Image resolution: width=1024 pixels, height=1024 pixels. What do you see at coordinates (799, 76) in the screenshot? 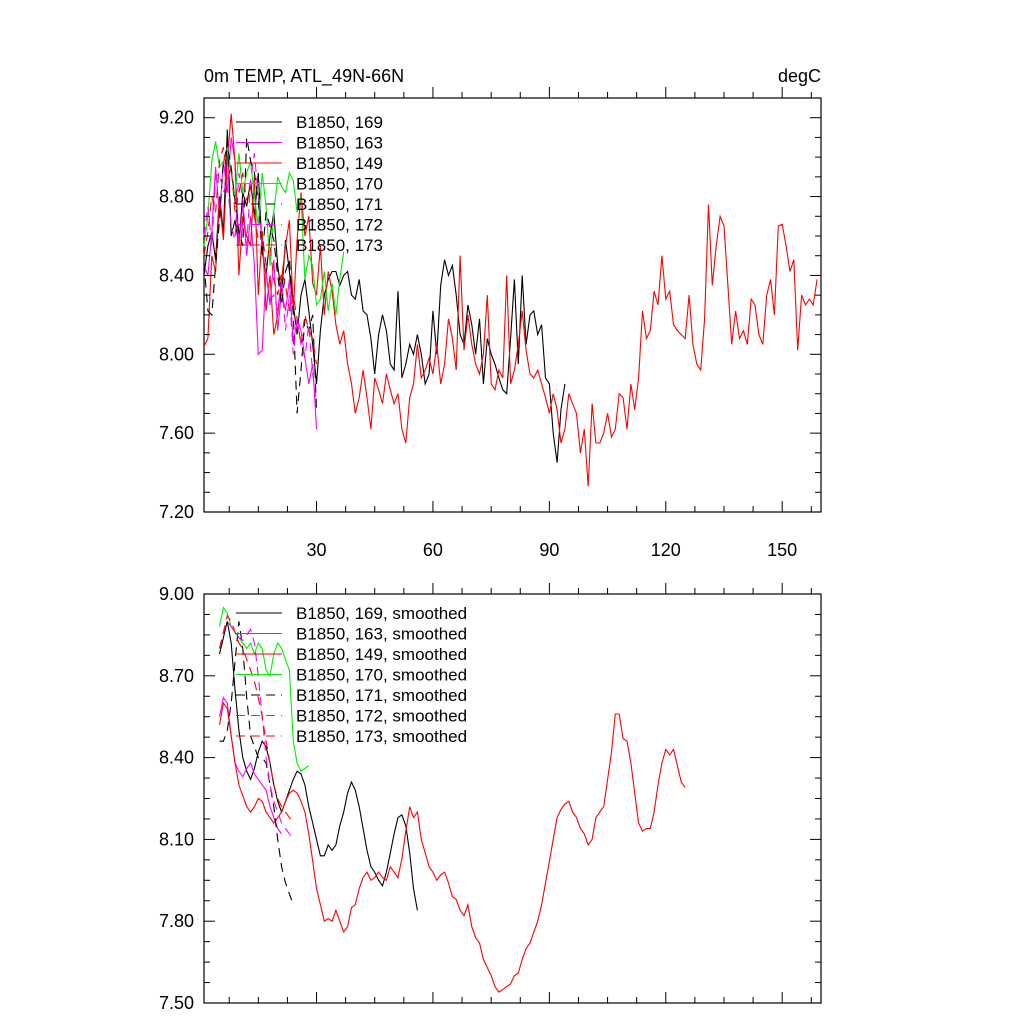
I see `figure-units: degC` at bounding box center [799, 76].